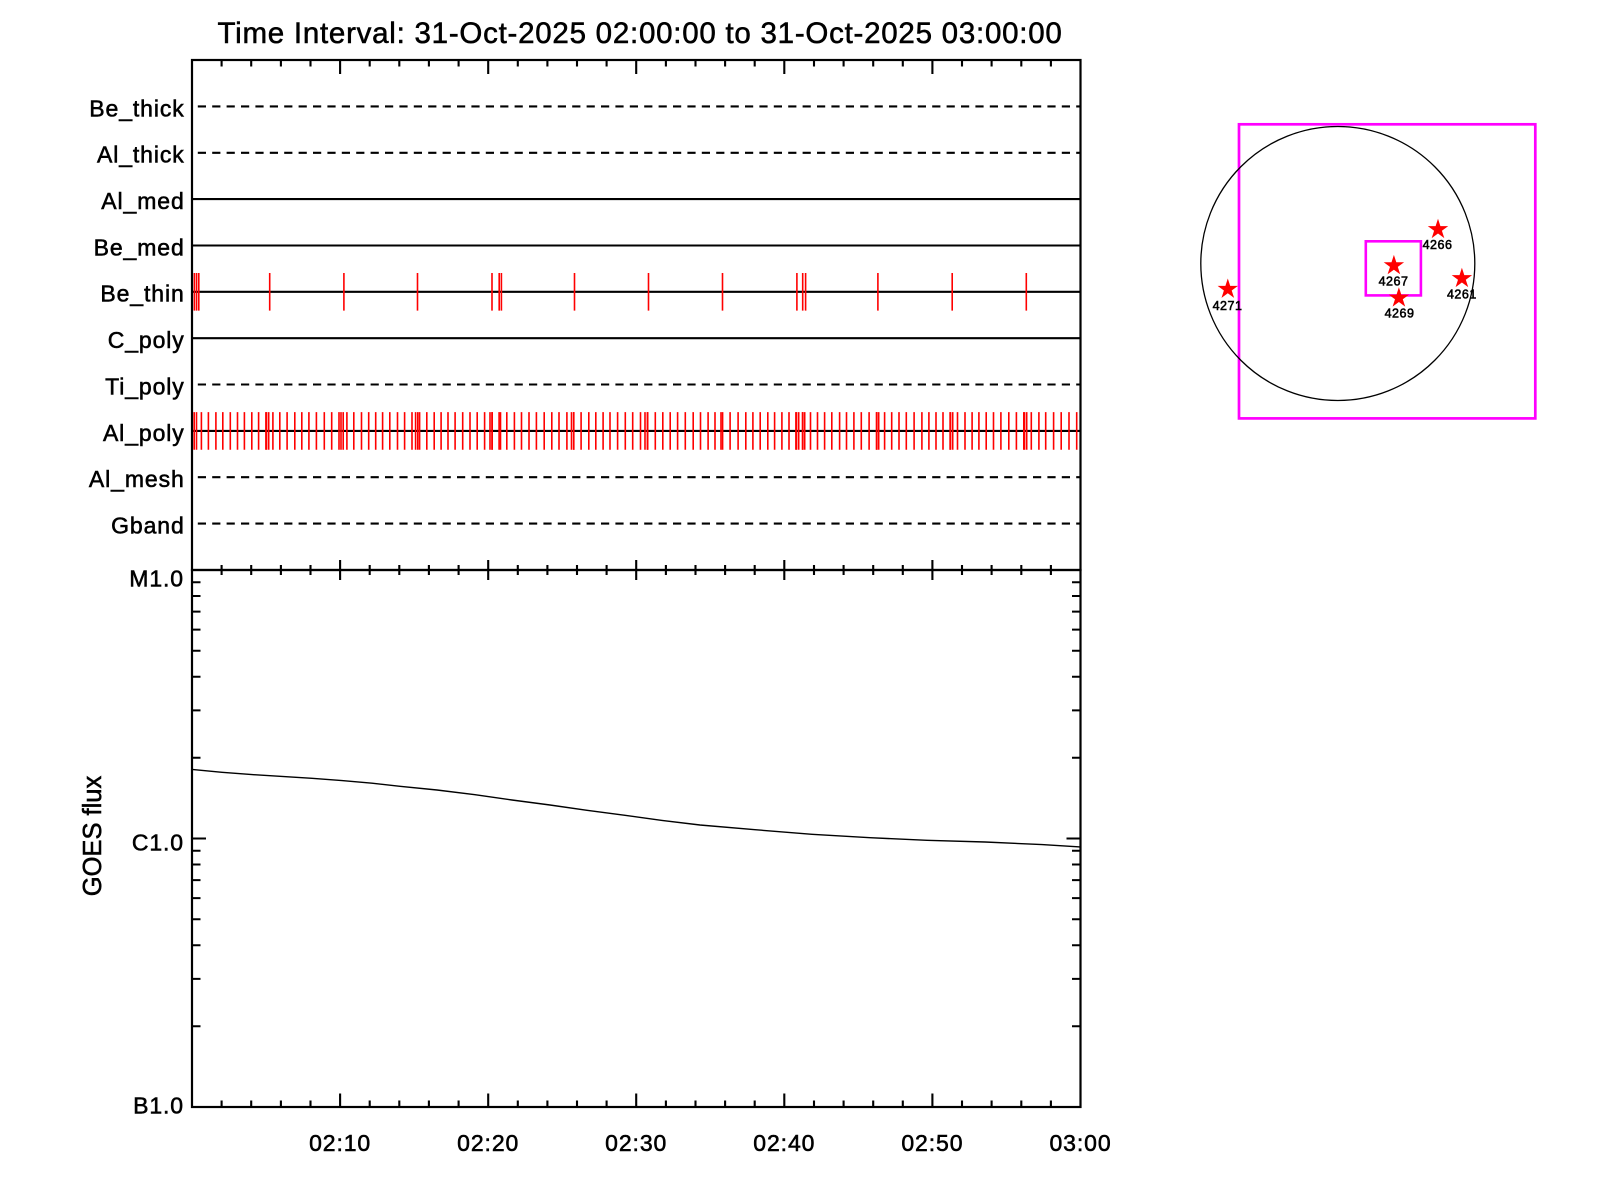  I want to click on svg-text: 4269, so click(1400, 313).